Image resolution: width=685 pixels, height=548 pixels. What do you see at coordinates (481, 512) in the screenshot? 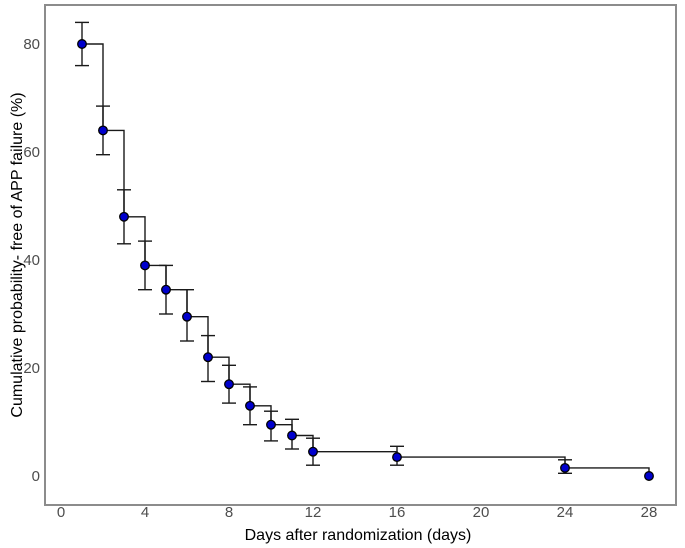
I see `x-tick-label: 20` at bounding box center [481, 512].